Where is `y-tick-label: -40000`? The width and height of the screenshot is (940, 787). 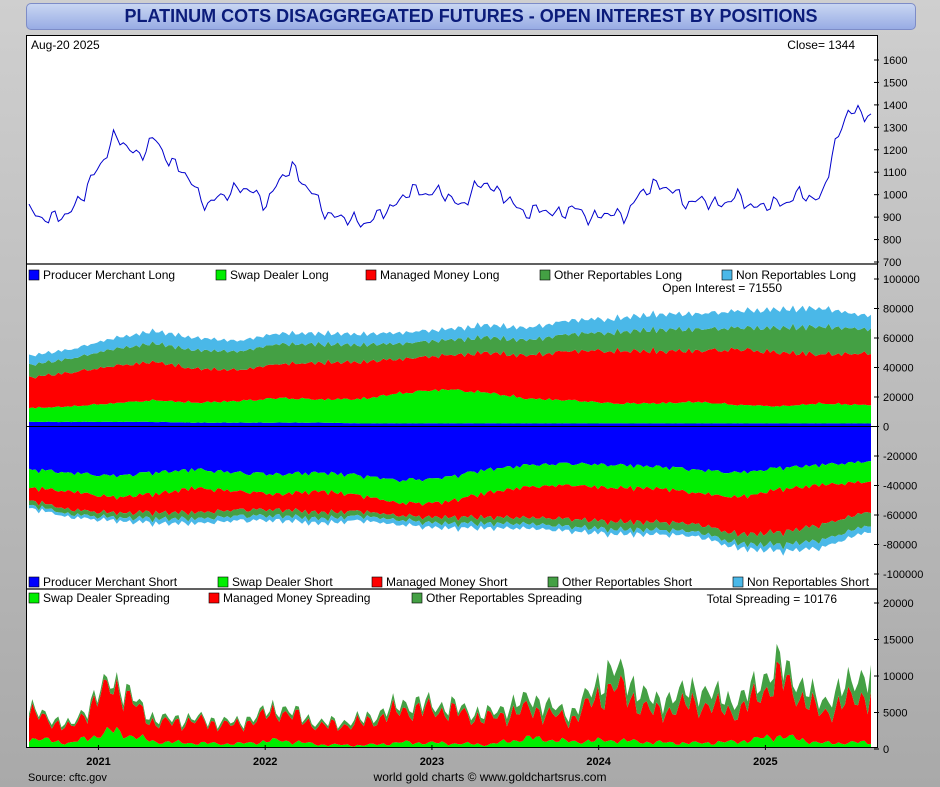 y-tick-label: -40000 is located at coordinates (900, 487).